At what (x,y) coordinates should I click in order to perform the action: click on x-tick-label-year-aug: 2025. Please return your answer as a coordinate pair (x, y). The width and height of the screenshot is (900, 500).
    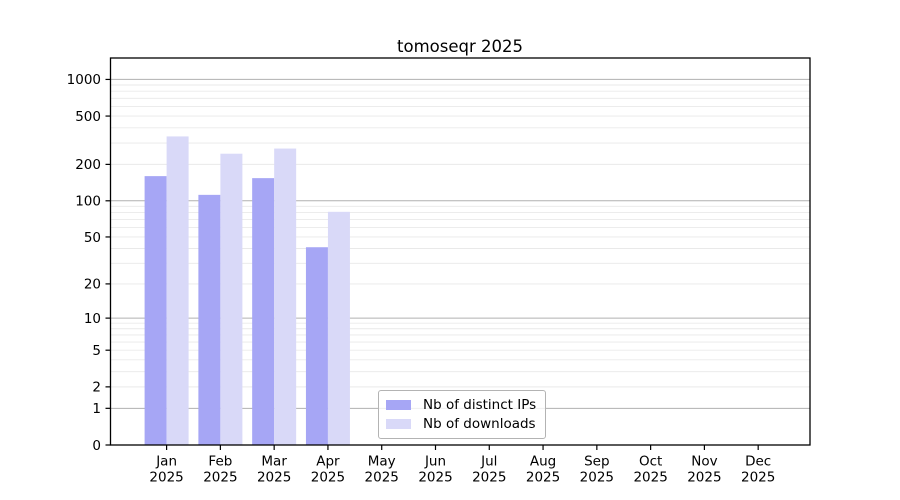
    Looking at the image, I should click on (543, 478).